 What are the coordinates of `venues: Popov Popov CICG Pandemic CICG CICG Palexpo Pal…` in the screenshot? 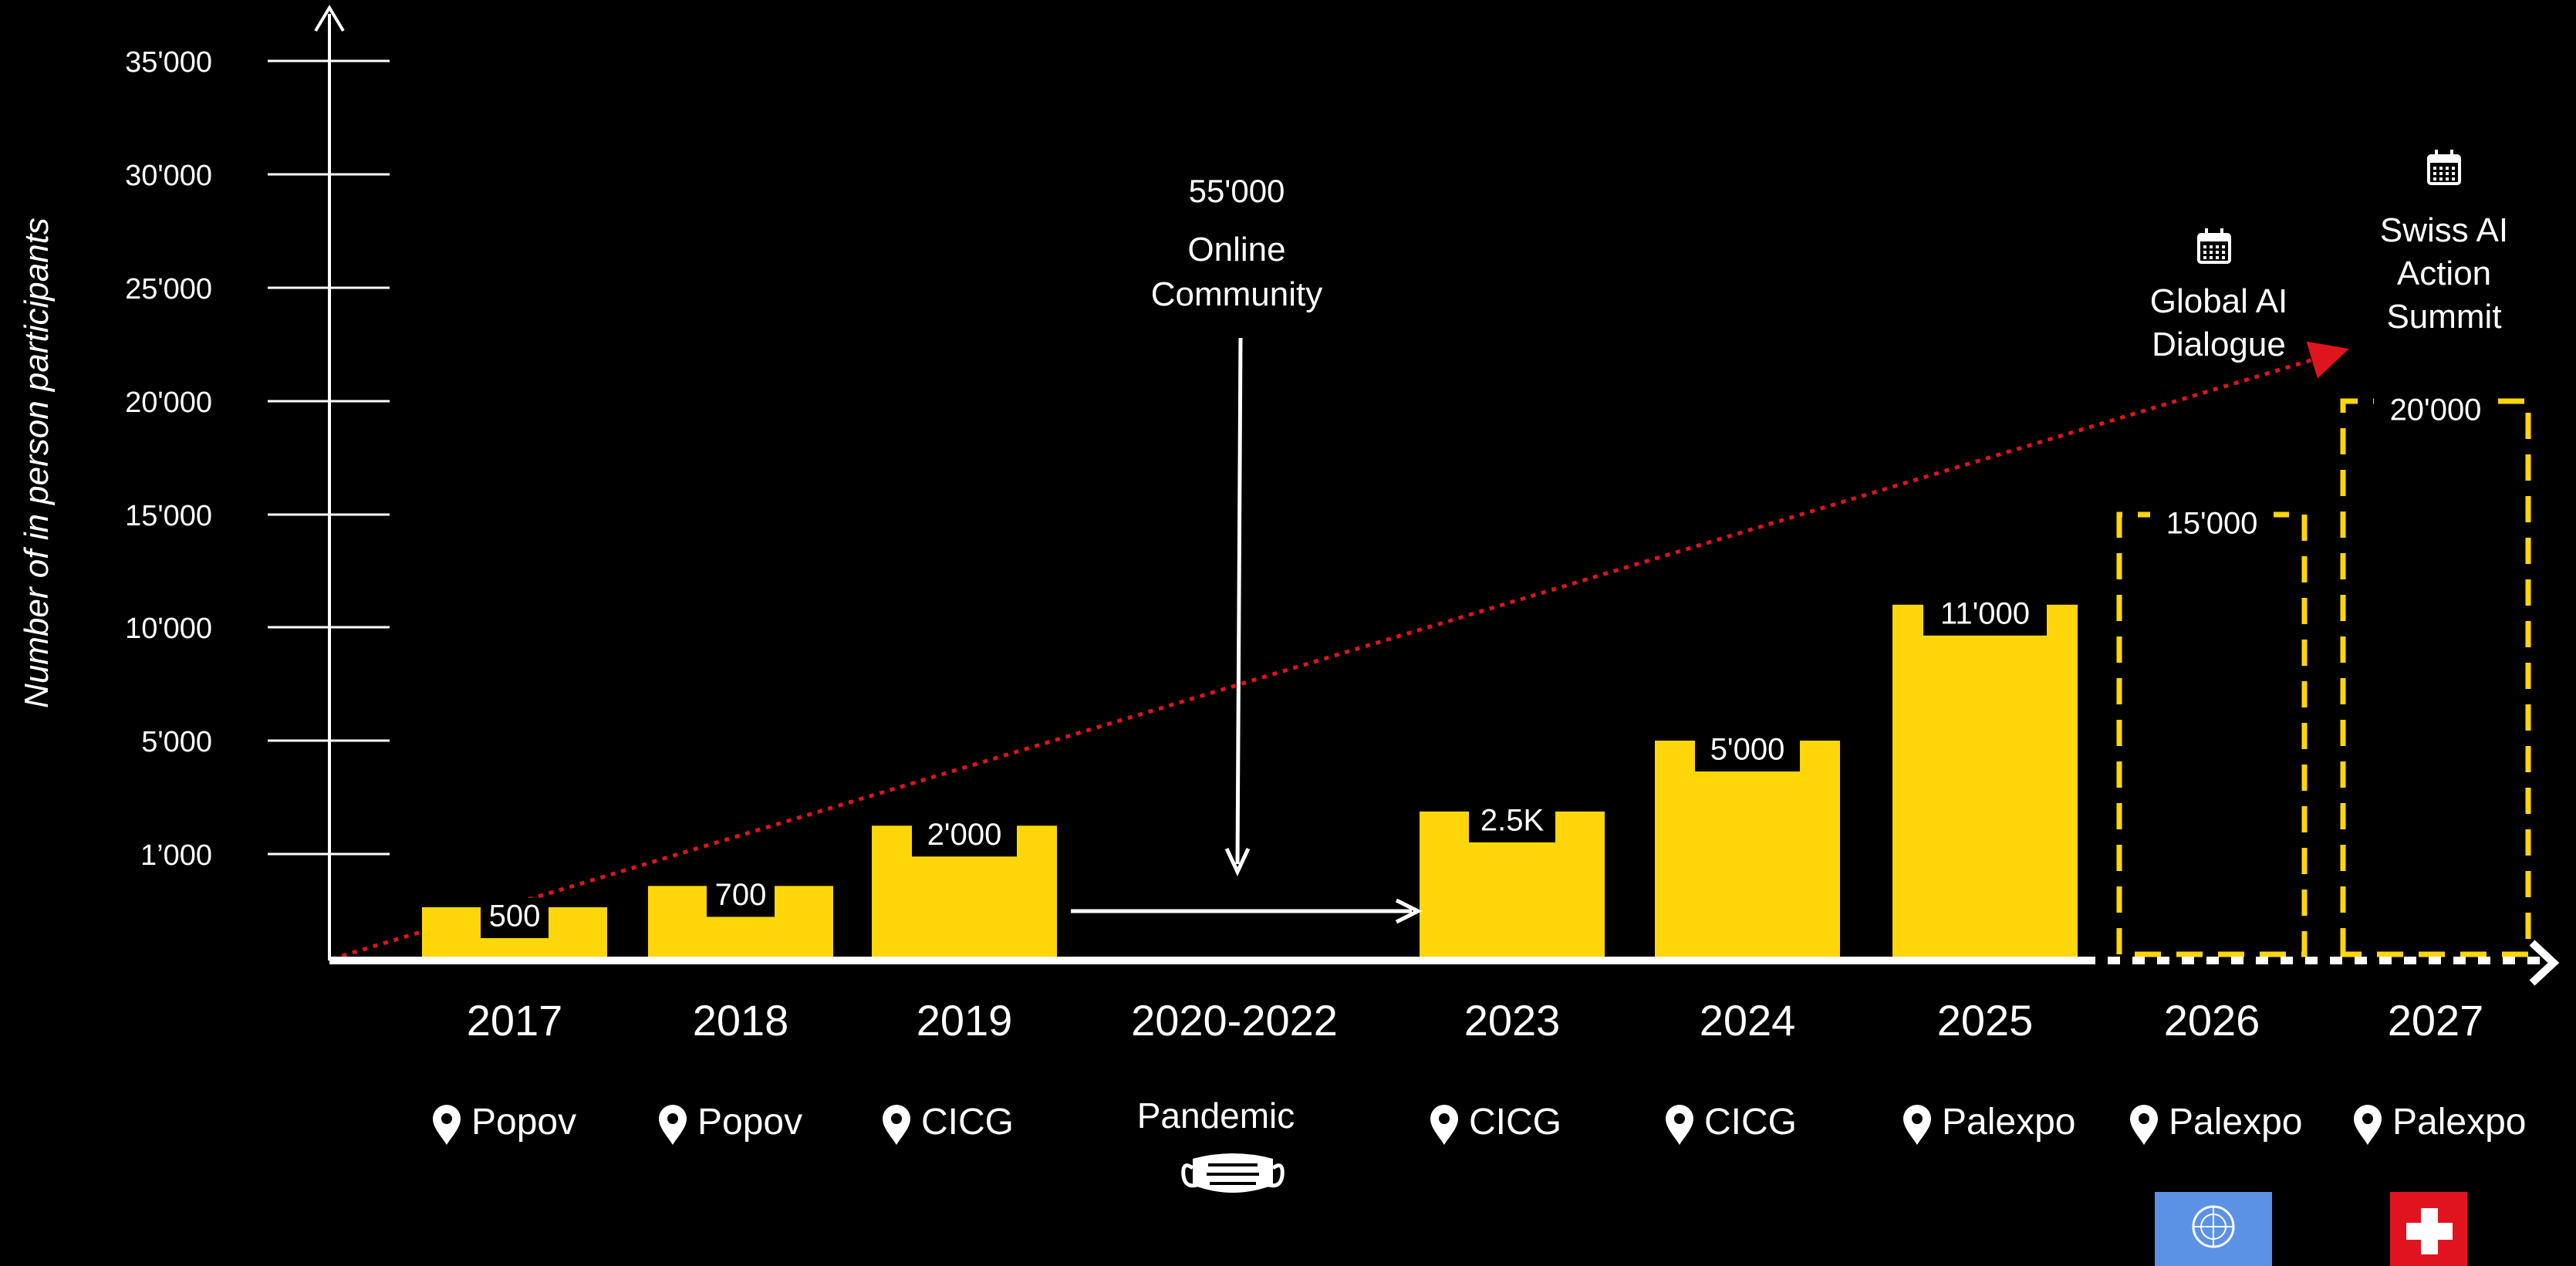 It's located at (1480, 1144).